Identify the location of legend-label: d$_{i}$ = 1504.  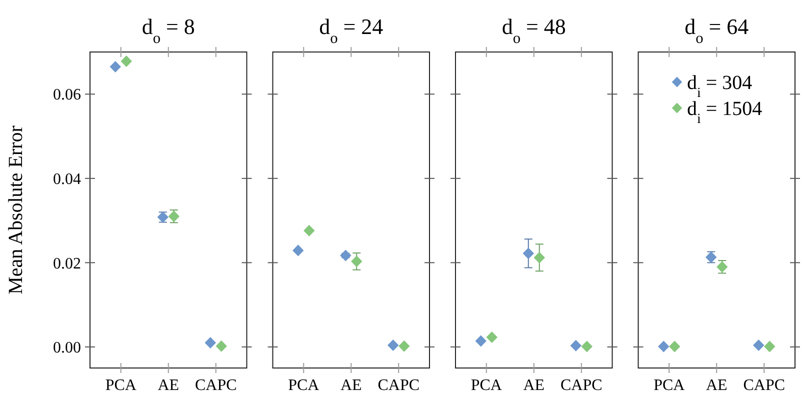
(724, 112).